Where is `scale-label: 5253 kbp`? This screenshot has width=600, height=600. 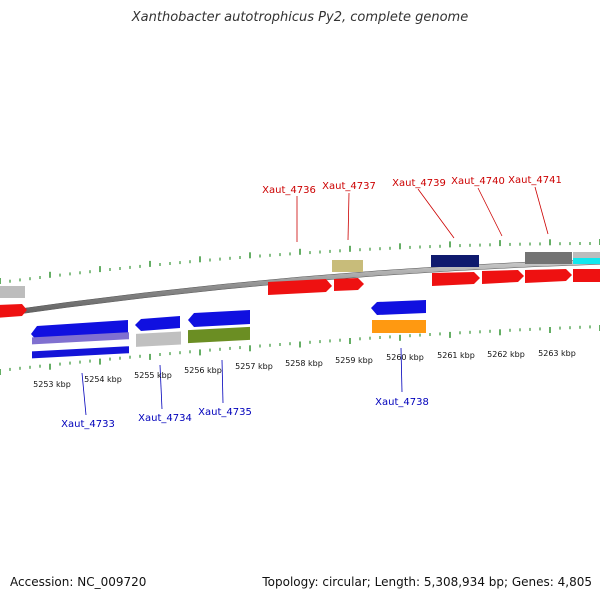 scale-label: 5253 kbp is located at coordinates (52, 384).